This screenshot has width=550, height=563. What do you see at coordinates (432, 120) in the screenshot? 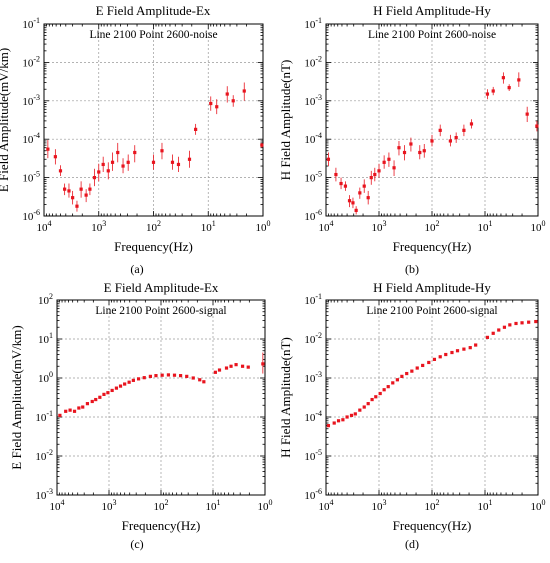
I see `plot-frame` at bounding box center [432, 120].